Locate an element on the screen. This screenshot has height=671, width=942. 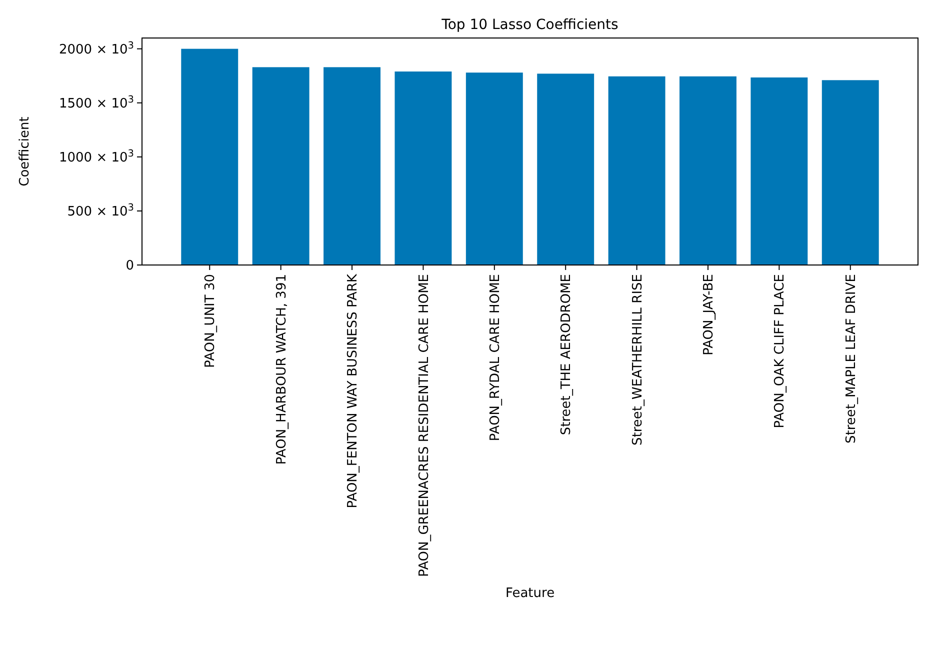
y-axis-title: Coefficient is located at coordinates (25, 151).